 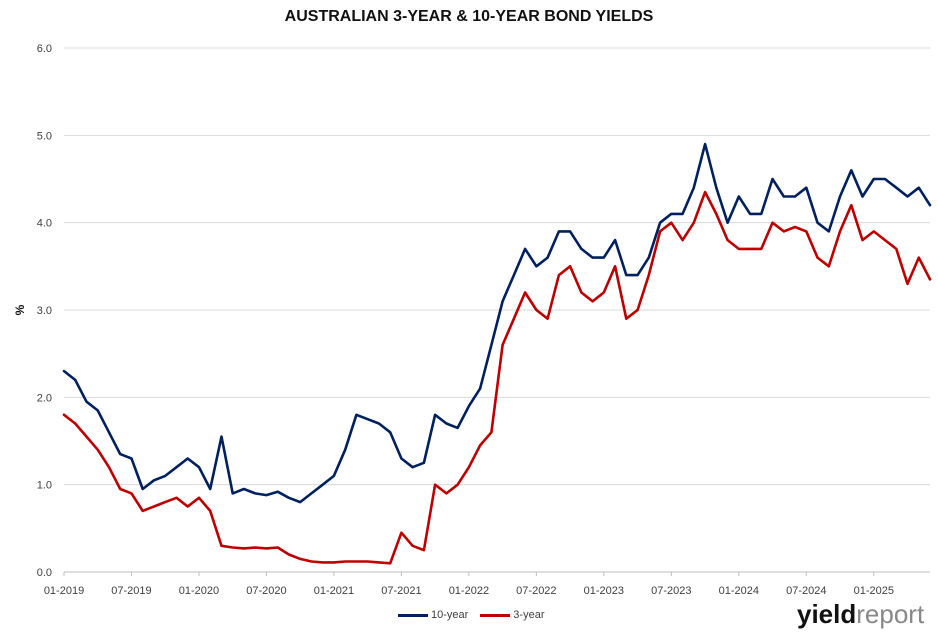 What do you see at coordinates (44, 398) in the screenshot?
I see `y-tick-label: 2.0` at bounding box center [44, 398].